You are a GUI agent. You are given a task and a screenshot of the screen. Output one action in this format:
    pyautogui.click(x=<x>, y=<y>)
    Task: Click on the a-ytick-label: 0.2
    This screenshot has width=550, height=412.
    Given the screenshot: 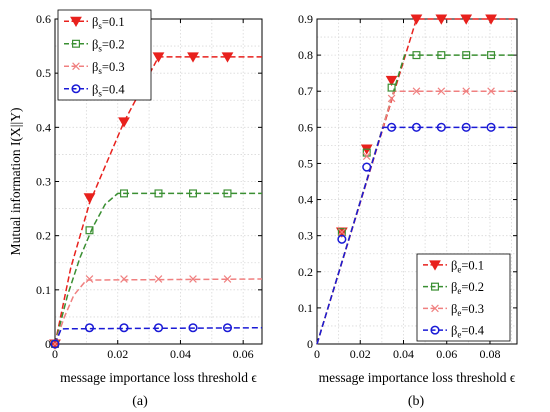 What is the action you would take?
    pyautogui.click(x=43, y=236)
    